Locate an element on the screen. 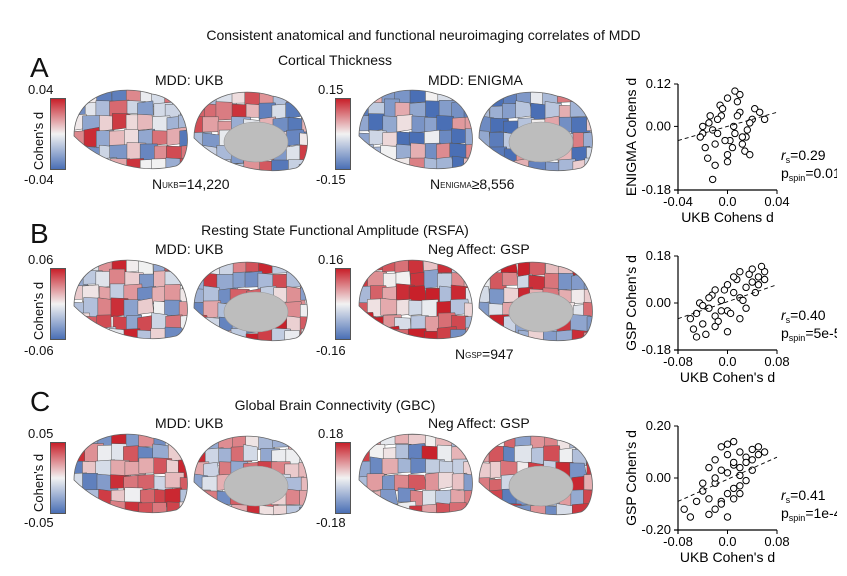  x-tick-label: 0.0 is located at coordinates (727, 361).